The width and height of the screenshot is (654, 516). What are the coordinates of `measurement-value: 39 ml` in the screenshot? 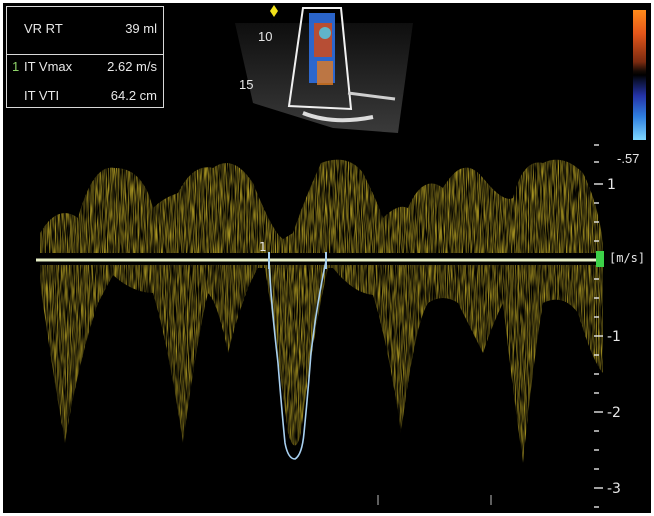 It's located at (141, 28).